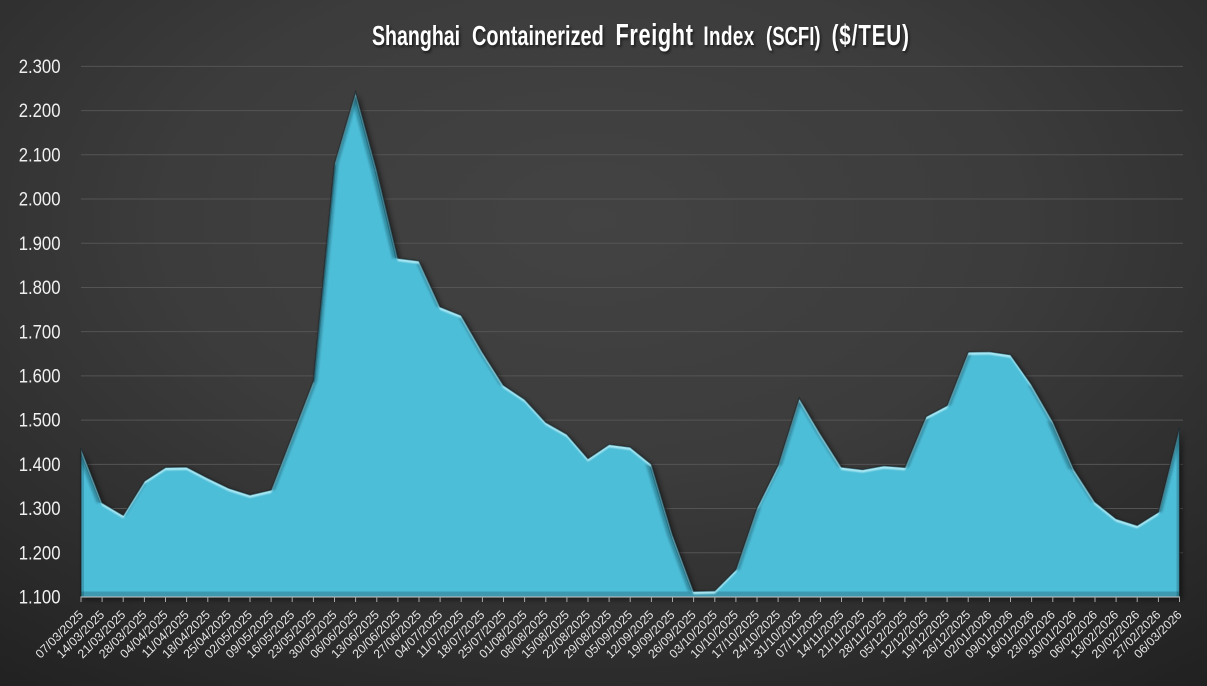  I want to click on svg-text: 2.000, so click(40, 199).